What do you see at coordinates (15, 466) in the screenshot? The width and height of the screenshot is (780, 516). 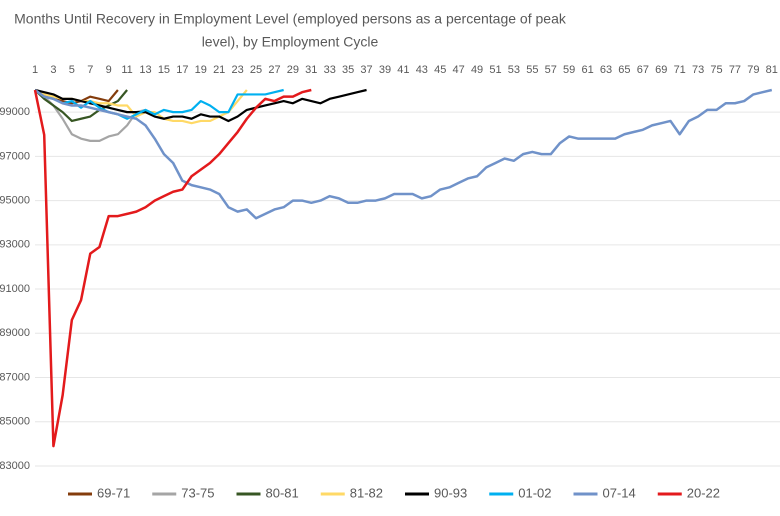 I see `y-tick-label: 0.83000` at bounding box center [15, 466].